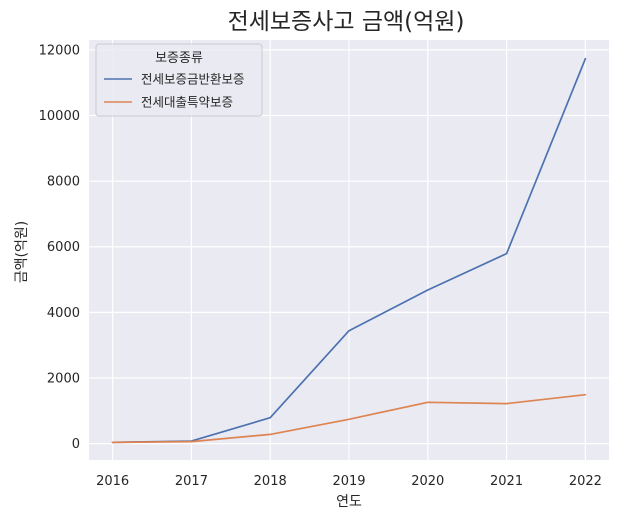 The image size is (618, 520). I want to click on x-axis-label: 연도, so click(349, 502).